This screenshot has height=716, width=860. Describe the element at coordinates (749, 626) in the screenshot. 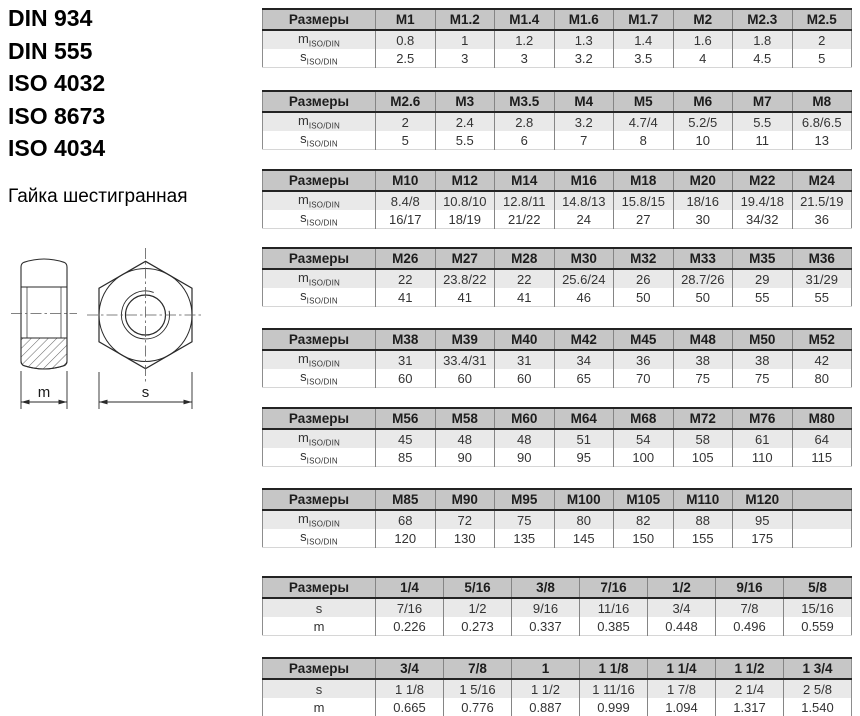

I see `value-cell: 0.496` at that location.